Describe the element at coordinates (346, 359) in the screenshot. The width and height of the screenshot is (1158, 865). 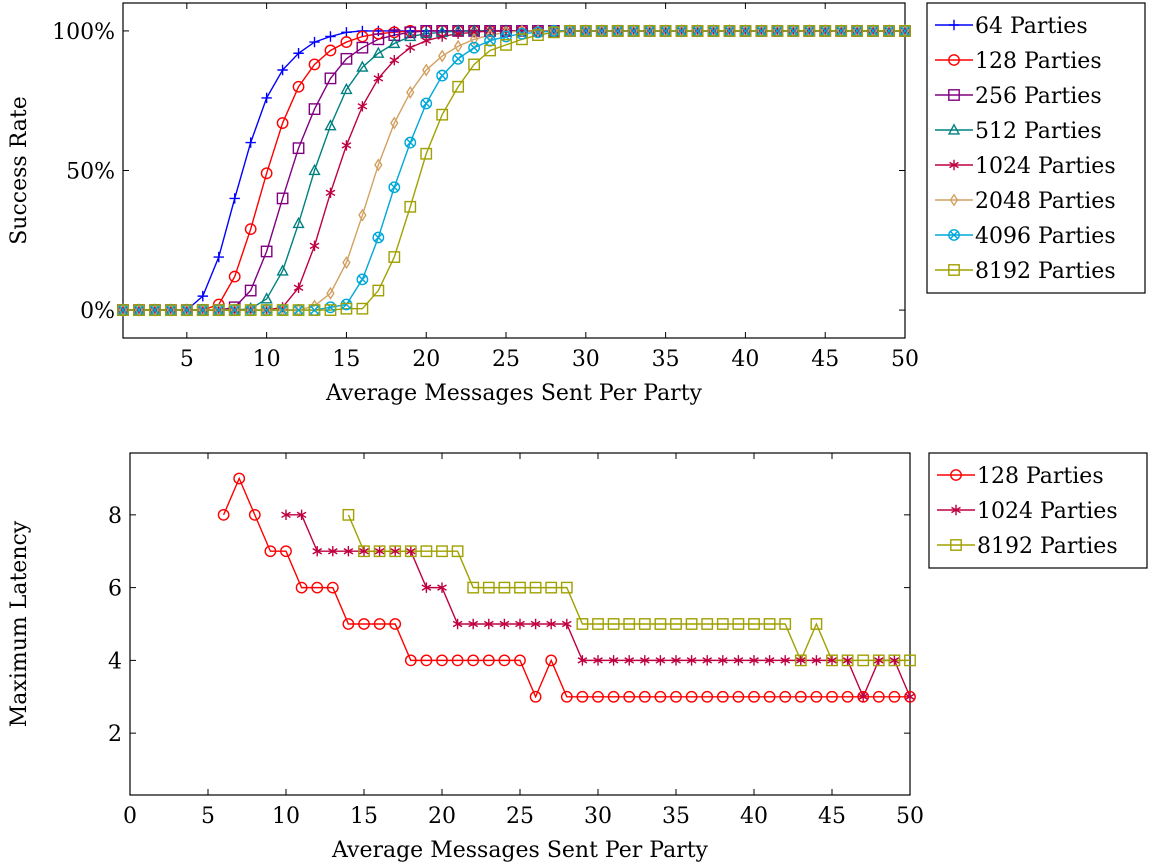
I see `x-tick-label: 15` at that location.